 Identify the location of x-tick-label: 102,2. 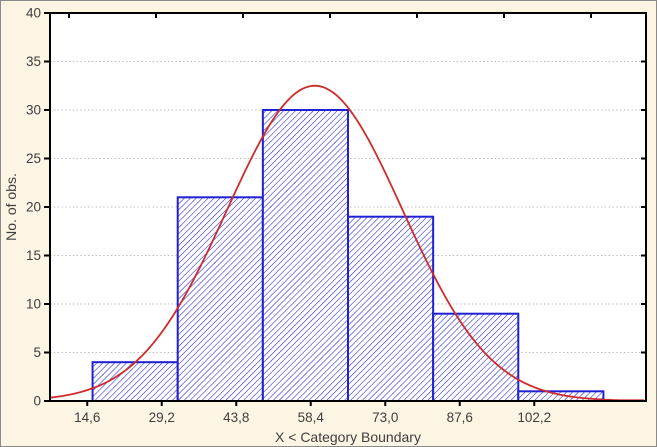
(534, 417).